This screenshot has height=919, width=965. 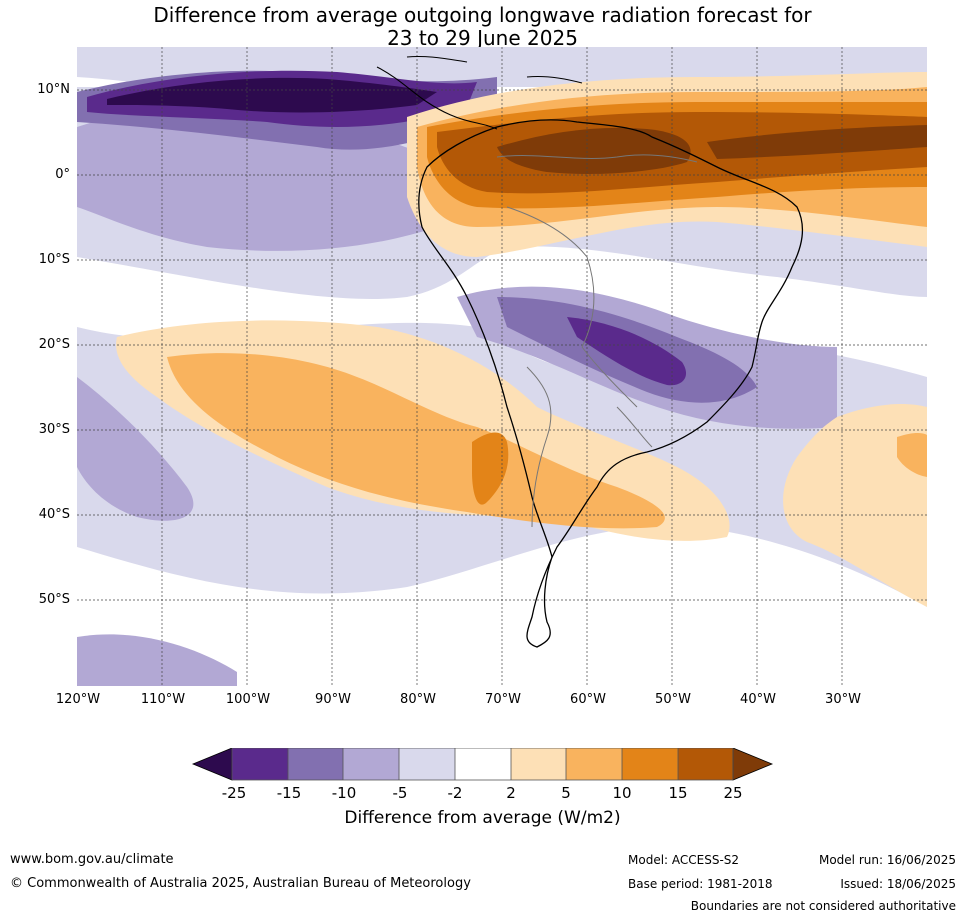 What do you see at coordinates (62, 174) in the screenshot?
I see `lat-label-0: 0°` at bounding box center [62, 174].